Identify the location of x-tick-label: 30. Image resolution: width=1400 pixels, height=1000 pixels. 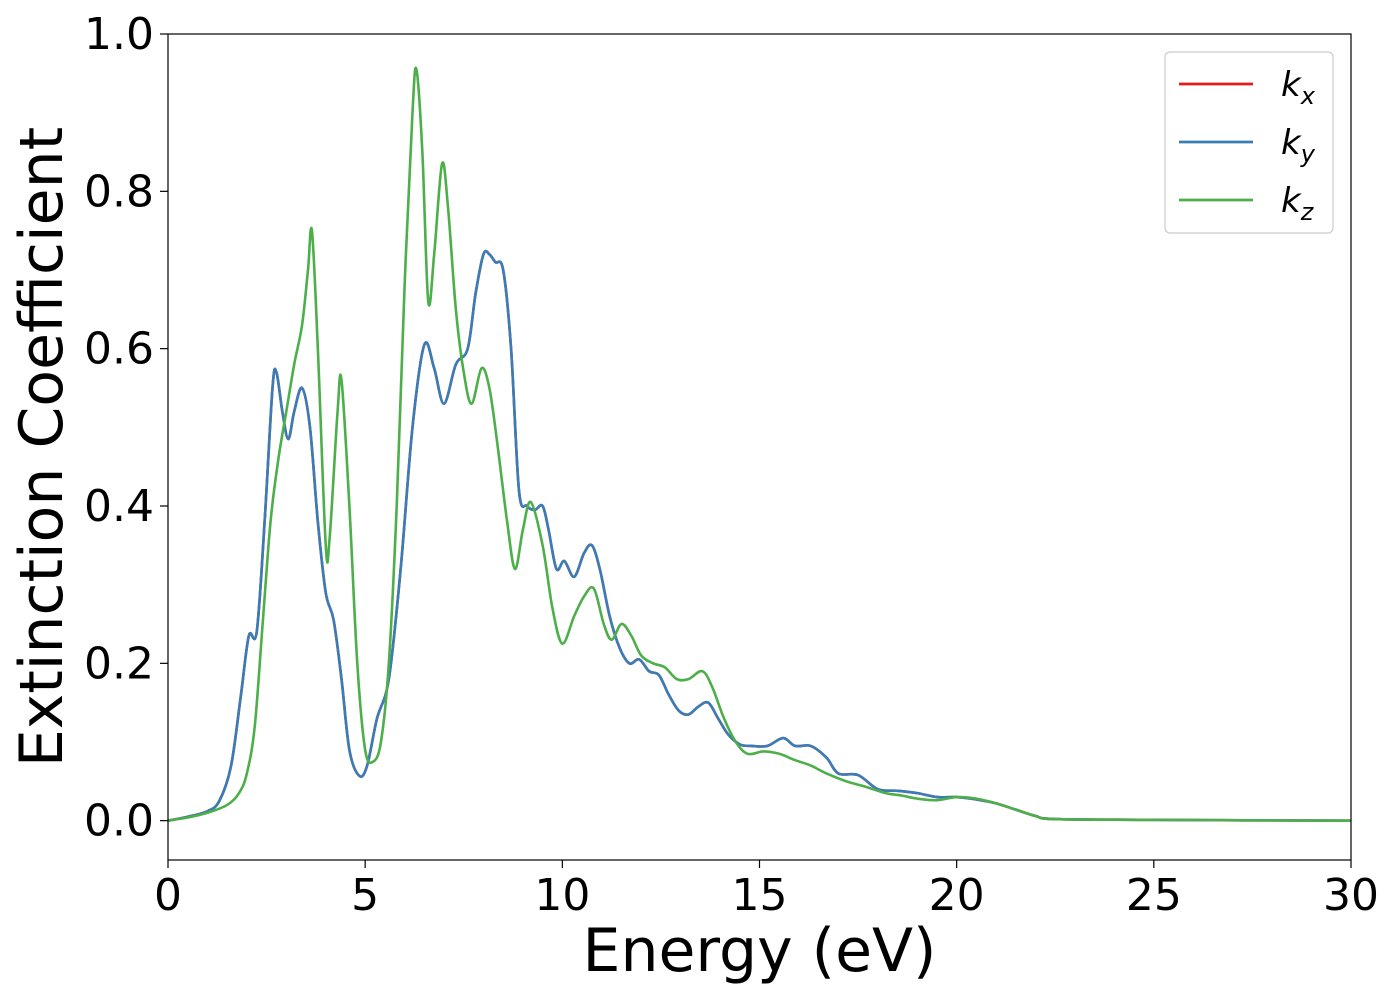
(1351, 895).